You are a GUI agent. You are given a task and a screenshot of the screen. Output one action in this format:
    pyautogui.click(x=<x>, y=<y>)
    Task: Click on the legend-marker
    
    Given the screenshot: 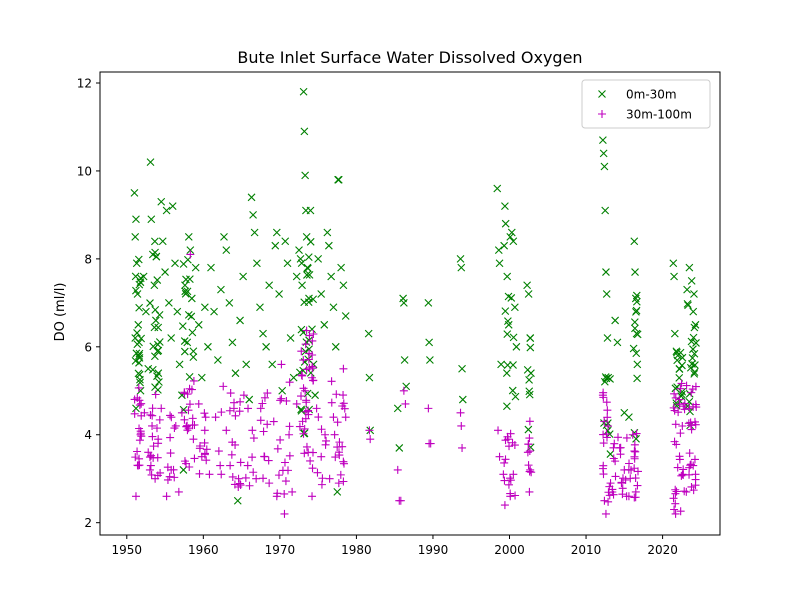 What is the action you would take?
    pyautogui.click(x=602, y=94)
    